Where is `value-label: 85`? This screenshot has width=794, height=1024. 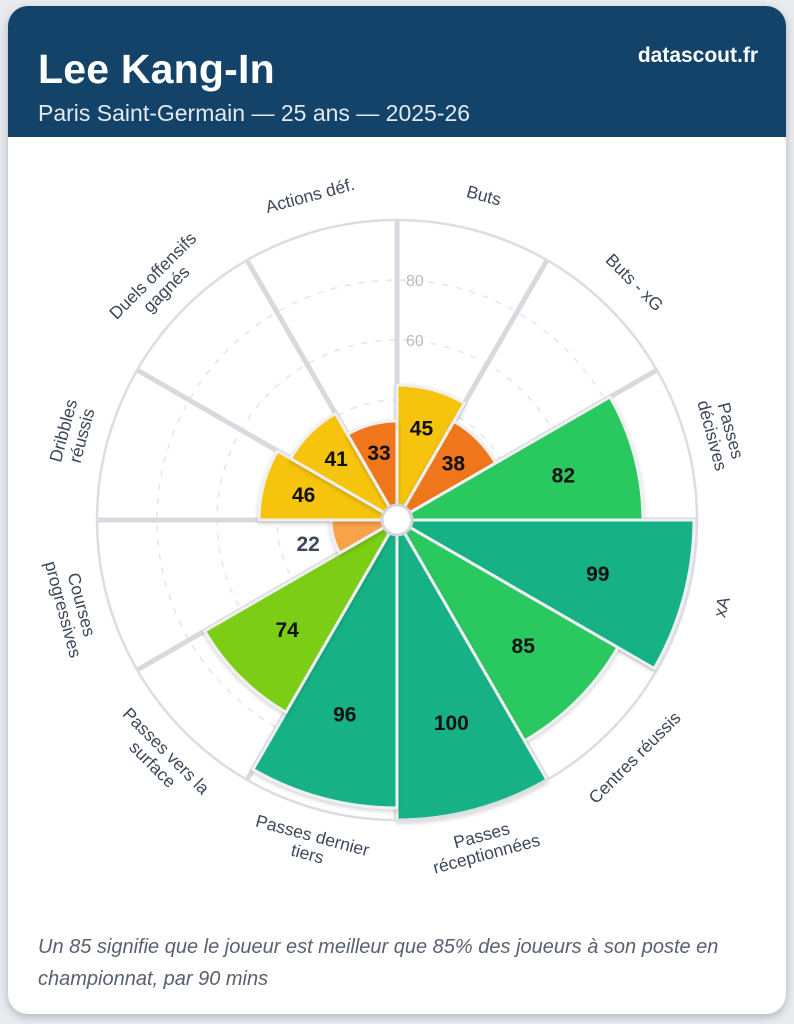
value-label: 85 is located at coordinates (524, 646).